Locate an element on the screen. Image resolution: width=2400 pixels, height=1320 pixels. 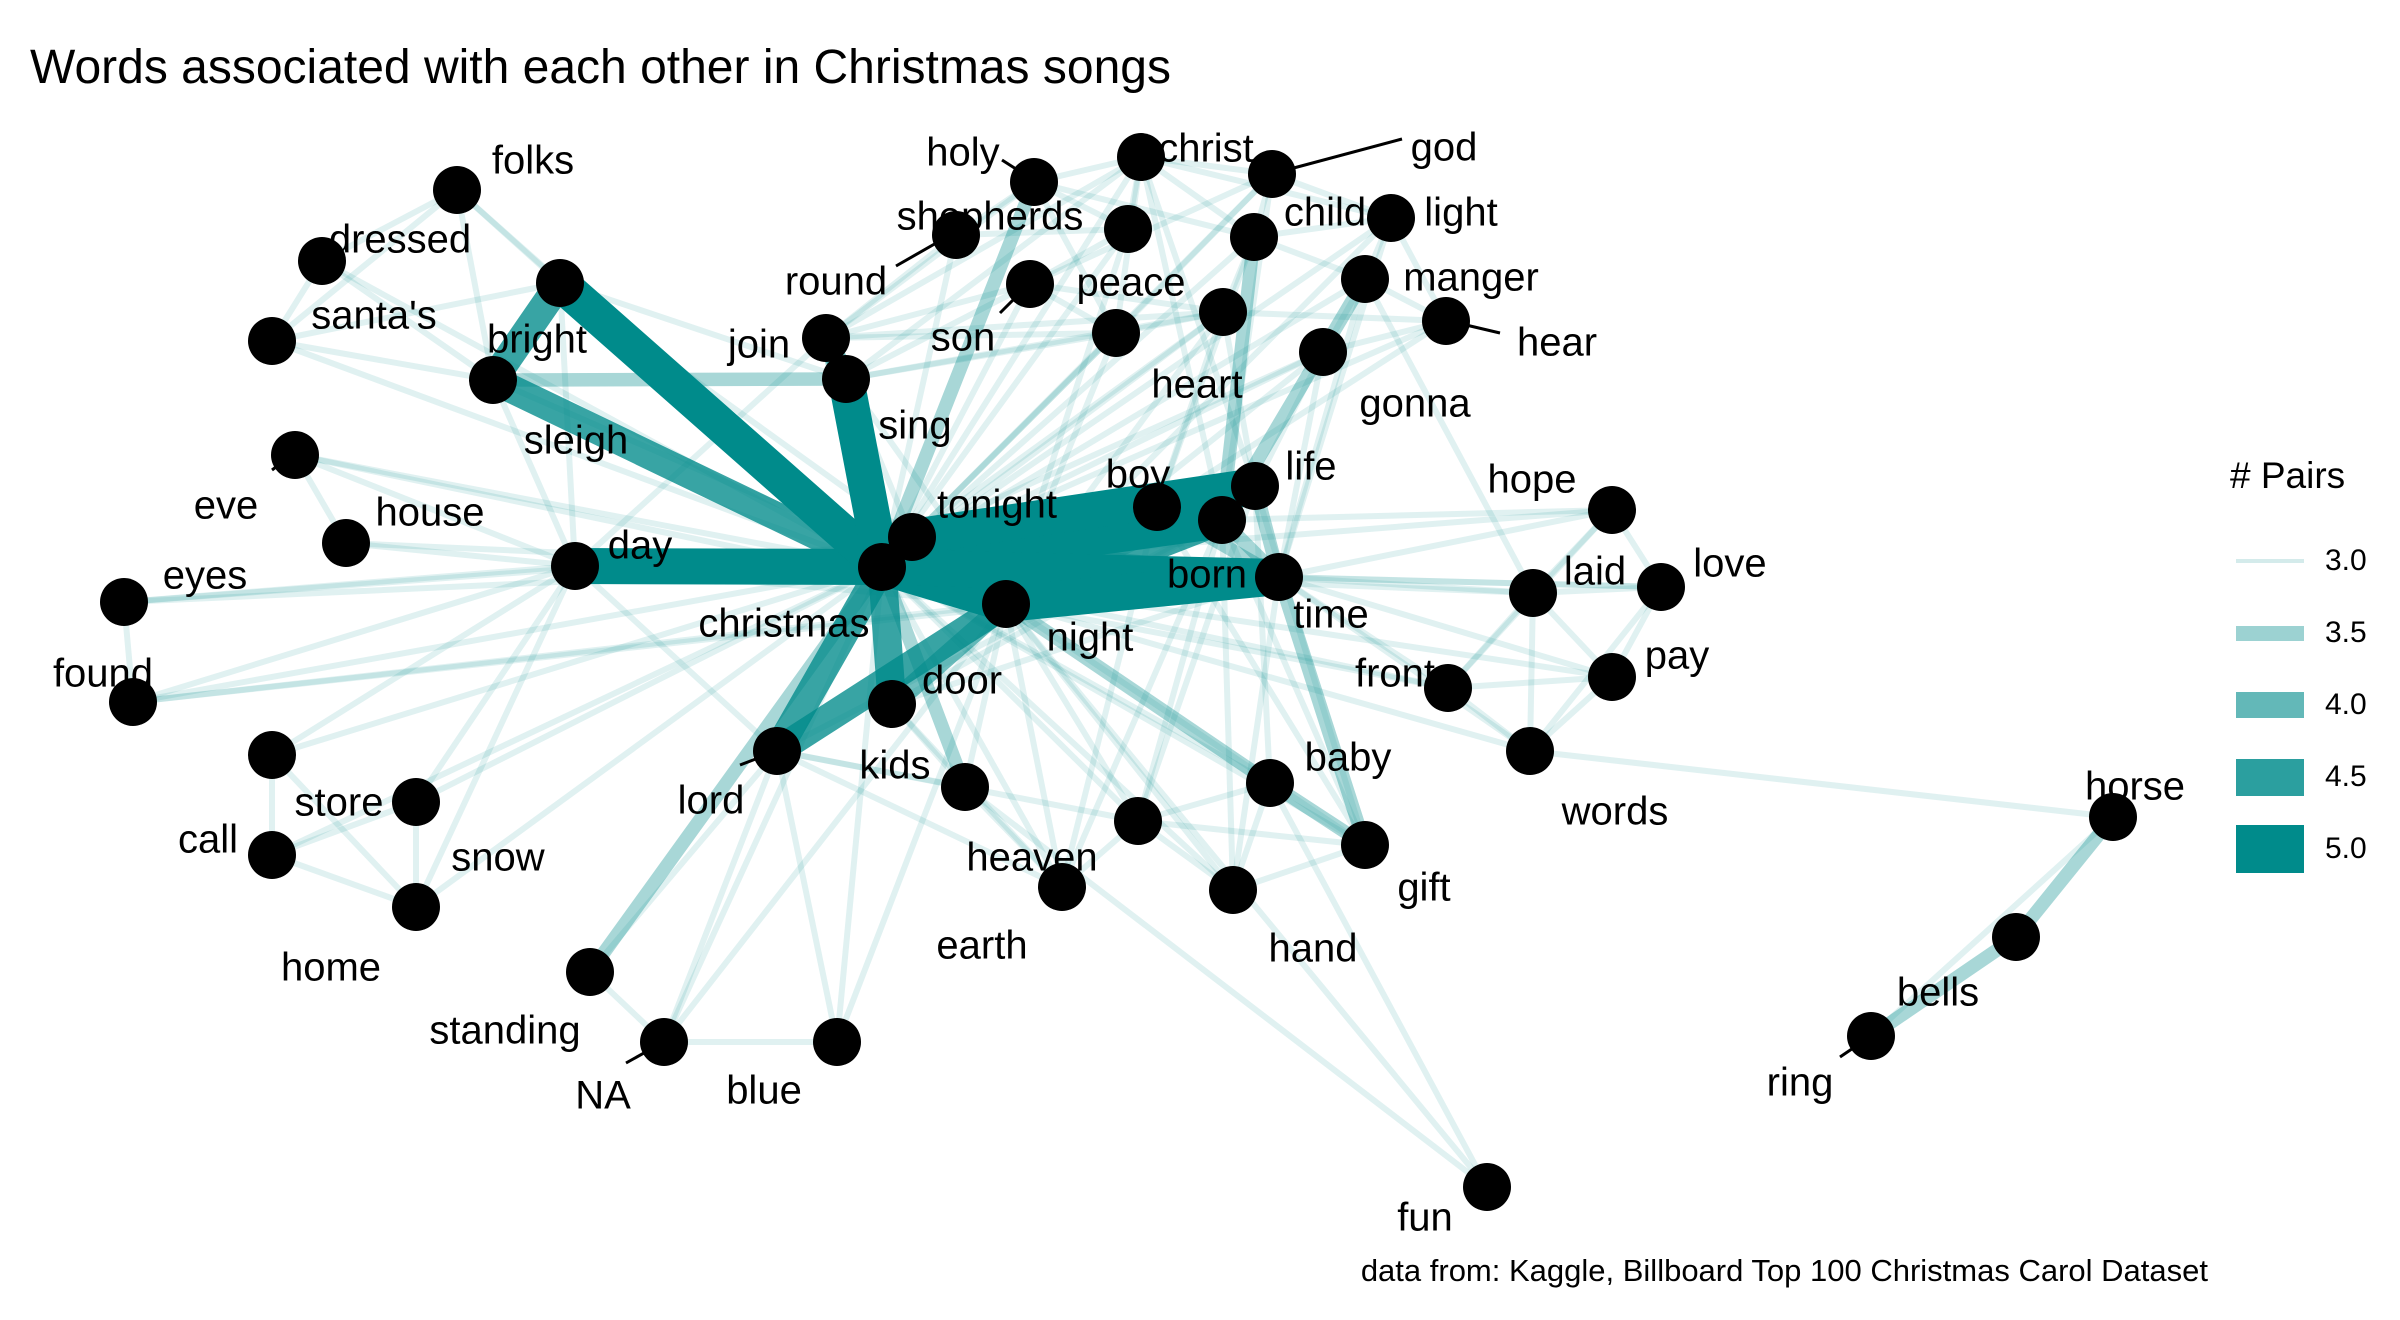
edge-life-christ is located at coordinates (1198, 321).